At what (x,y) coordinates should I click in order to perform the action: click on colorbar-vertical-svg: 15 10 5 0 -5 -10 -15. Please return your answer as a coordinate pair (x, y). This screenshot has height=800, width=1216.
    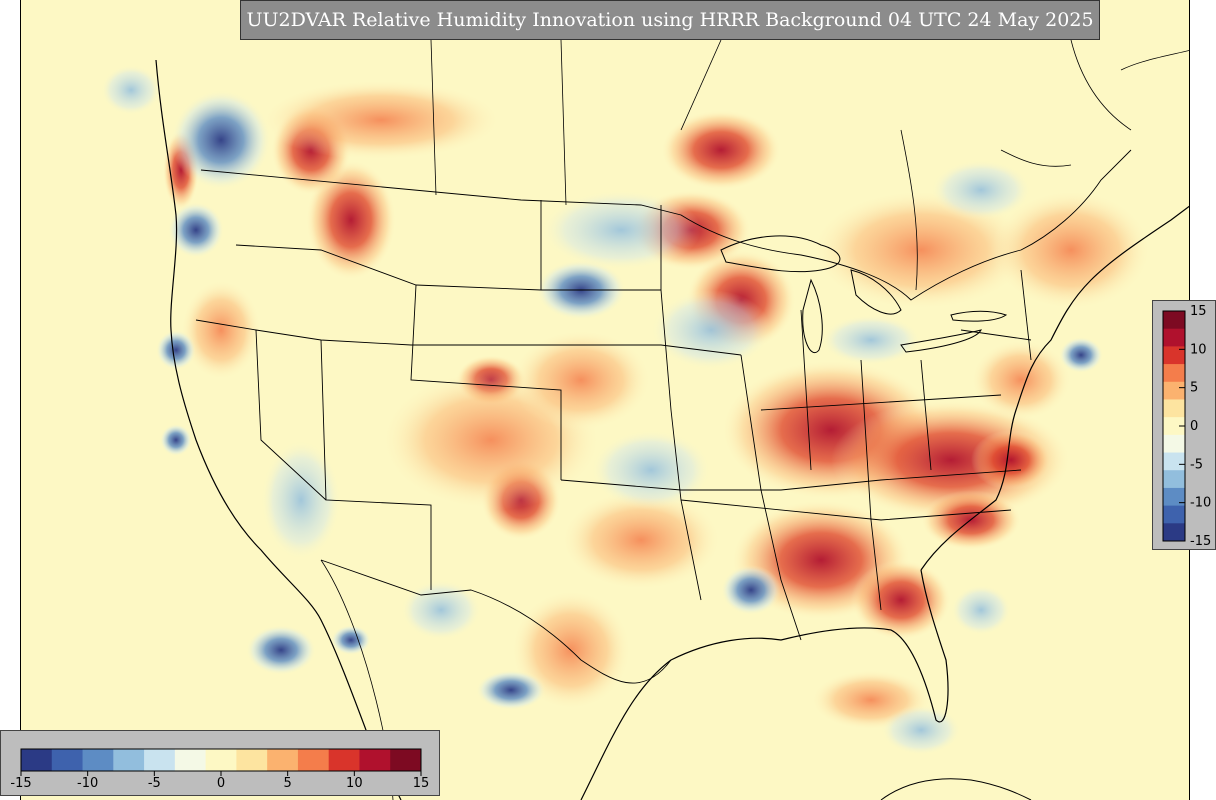
    Looking at the image, I should click on (1186, 426).